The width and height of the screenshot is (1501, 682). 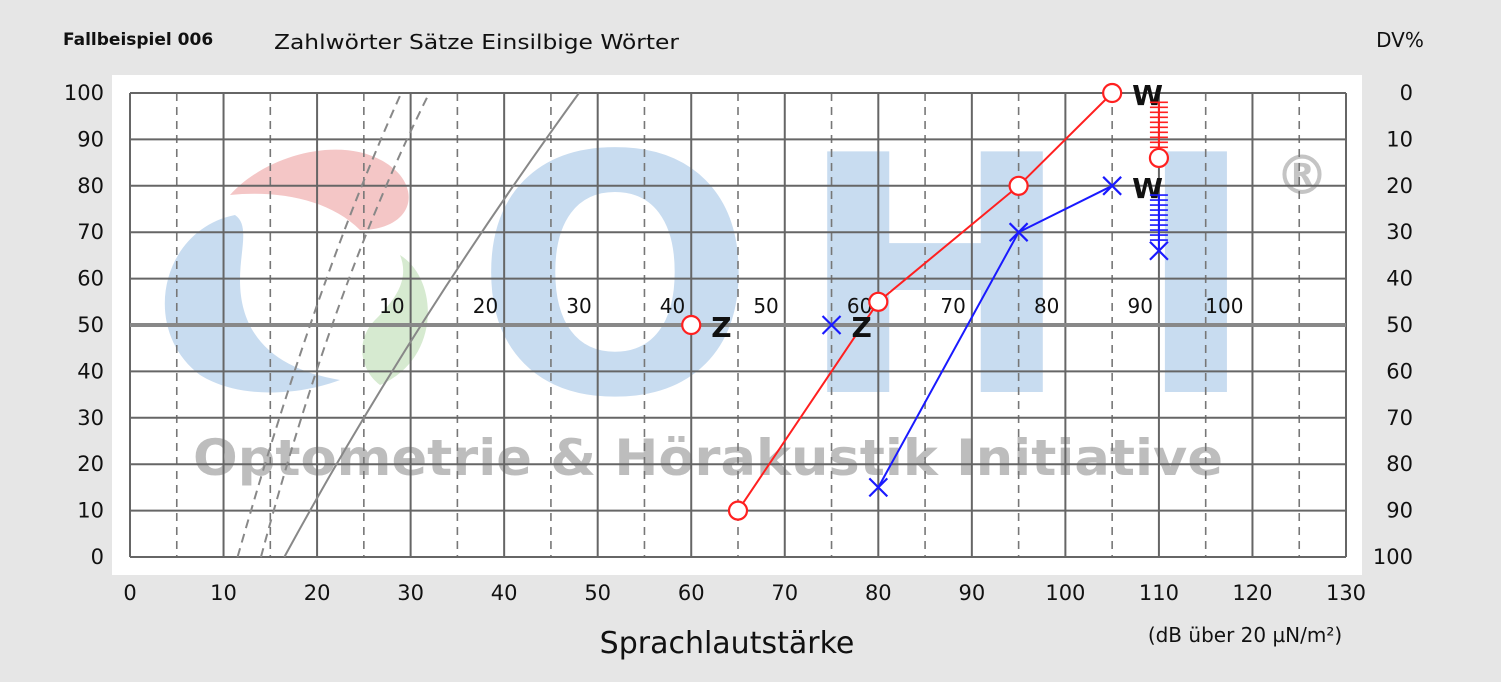 I want to click on y-tick-label: 50, so click(x=90, y=325).